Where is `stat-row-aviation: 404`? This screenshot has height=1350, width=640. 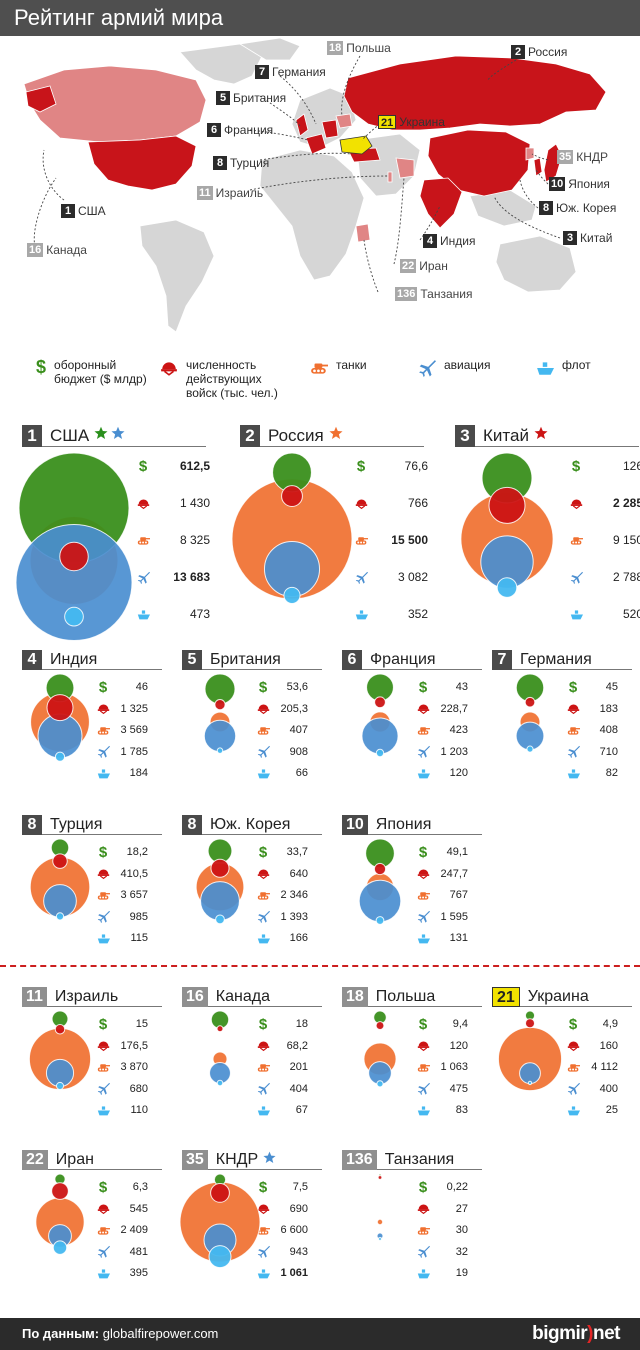 stat-row-aviation: 404 is located at coordinates (281, 1089).